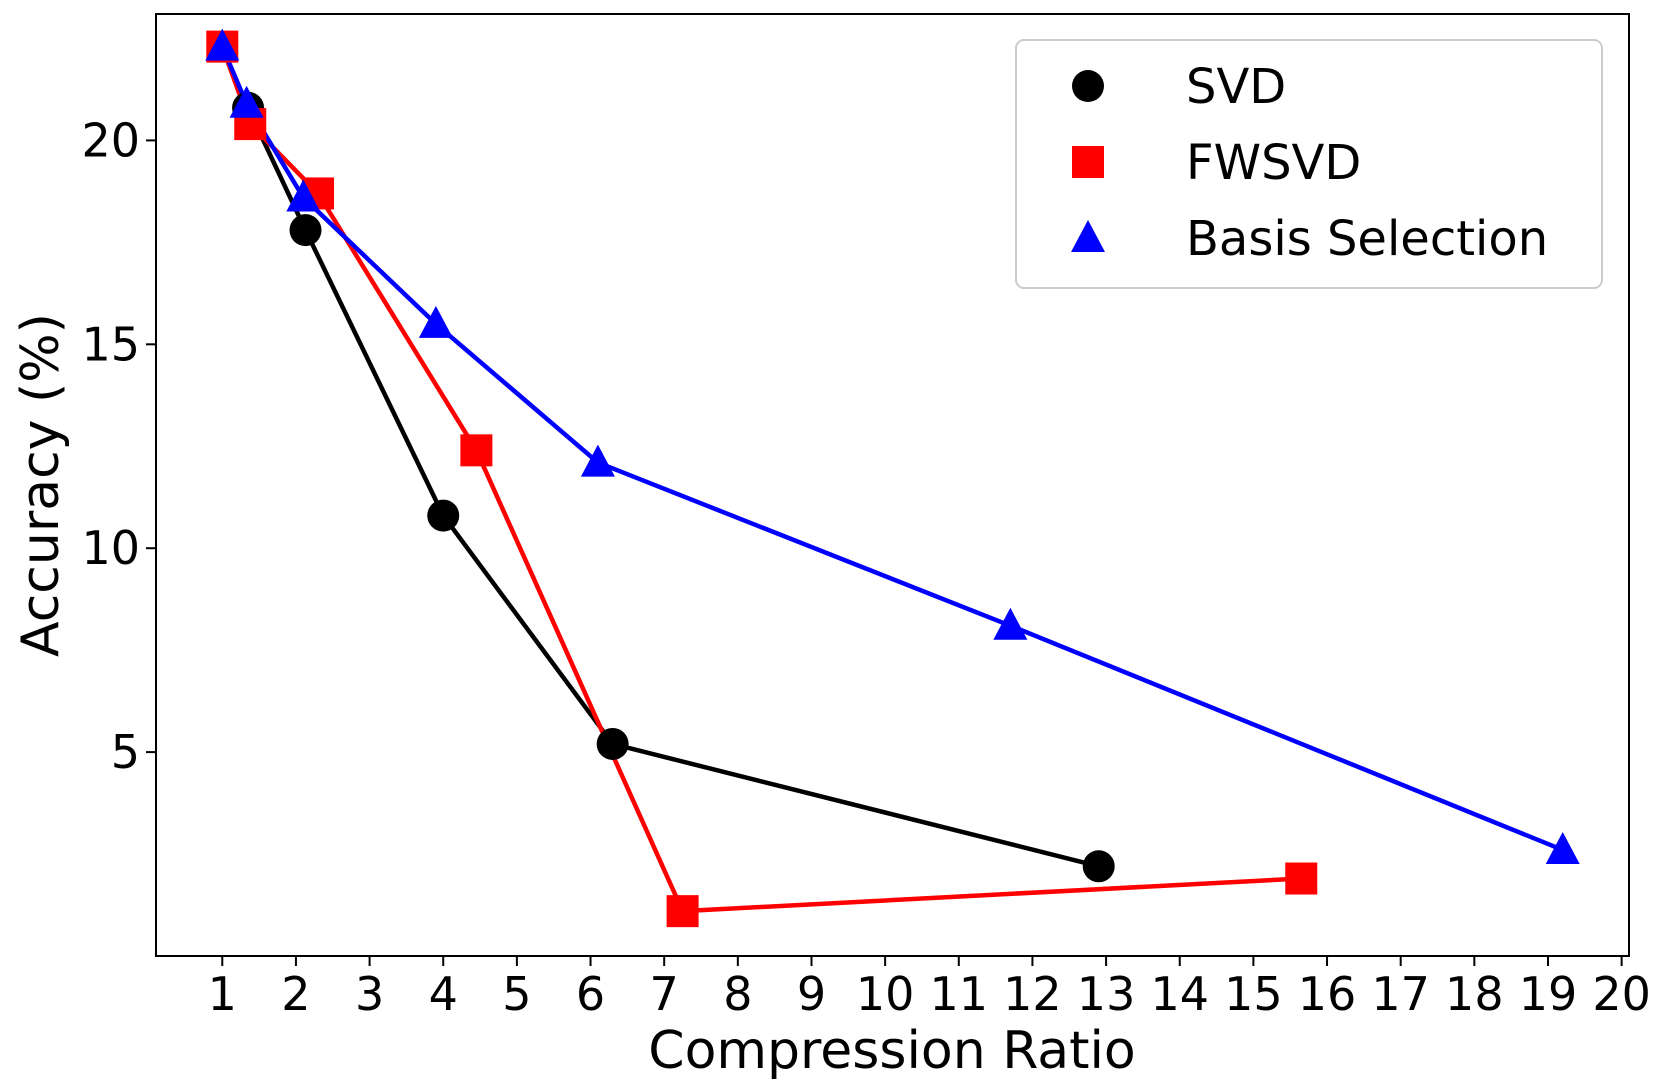  What do you see at coordinates (737, 994) in the screenshot?
I see `x-tick-label: 8` at bounding box center [737, 994].